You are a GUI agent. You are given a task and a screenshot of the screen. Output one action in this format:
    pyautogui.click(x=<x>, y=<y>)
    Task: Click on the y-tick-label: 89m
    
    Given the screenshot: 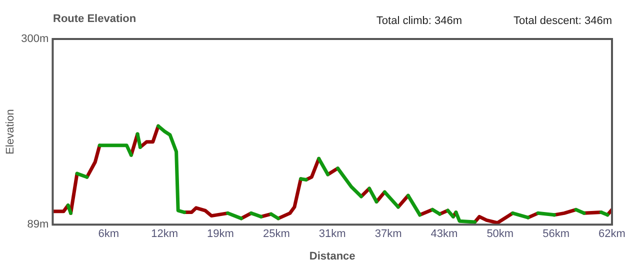 What is the action you would take?
    pyautogui.click(x=38, y=224)
    